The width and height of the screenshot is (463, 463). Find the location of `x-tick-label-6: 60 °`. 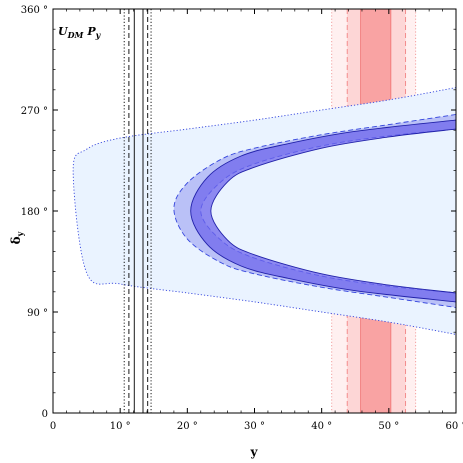

x-tick-label-6: 60 ° is located at coordinates (454, 426).